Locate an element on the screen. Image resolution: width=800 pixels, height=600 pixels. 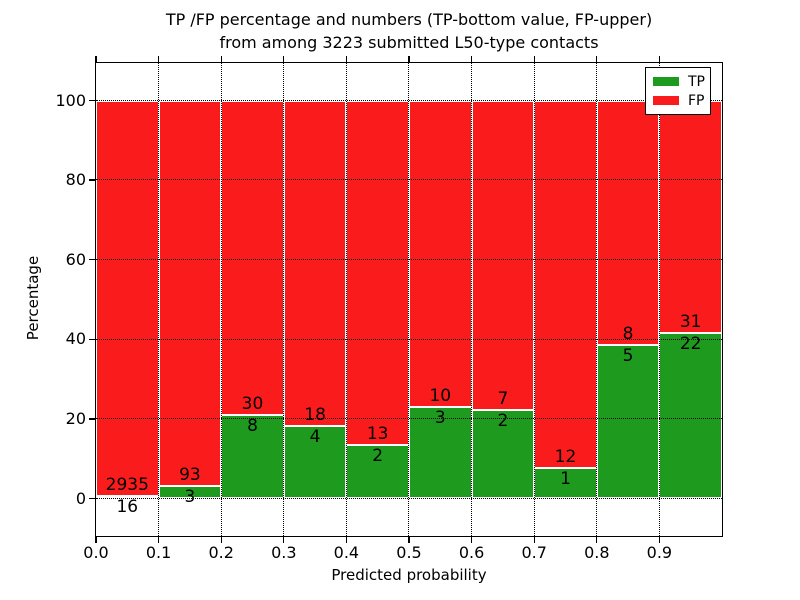
x-tick-label: 0.4 is located at coordinates (346, 552).